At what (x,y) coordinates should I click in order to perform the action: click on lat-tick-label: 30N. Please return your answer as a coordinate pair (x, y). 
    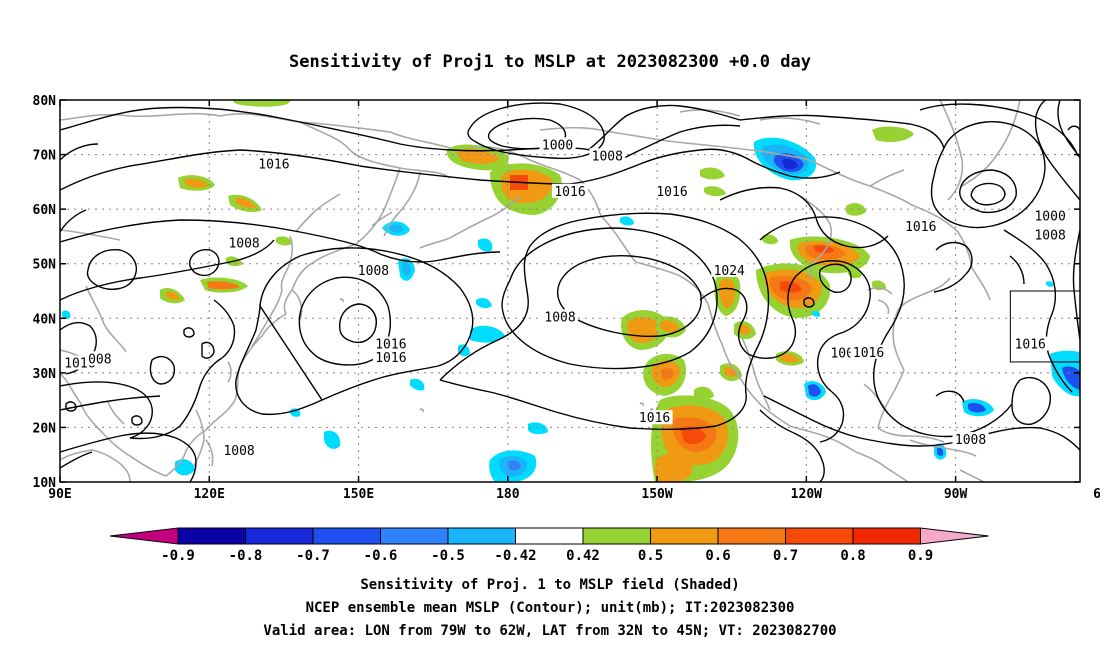
    Looking at the image, I should click on (45, 374).